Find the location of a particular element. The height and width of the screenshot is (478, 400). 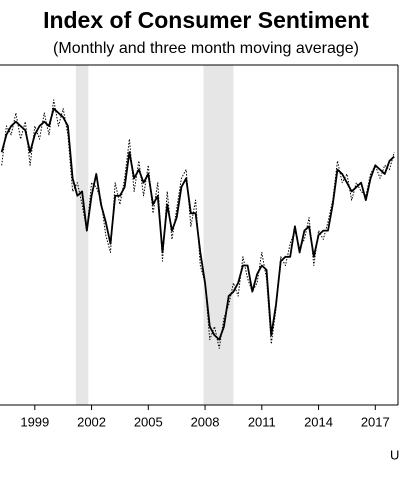

x-tick-label: 2008 is located at coordinates (205, 421).